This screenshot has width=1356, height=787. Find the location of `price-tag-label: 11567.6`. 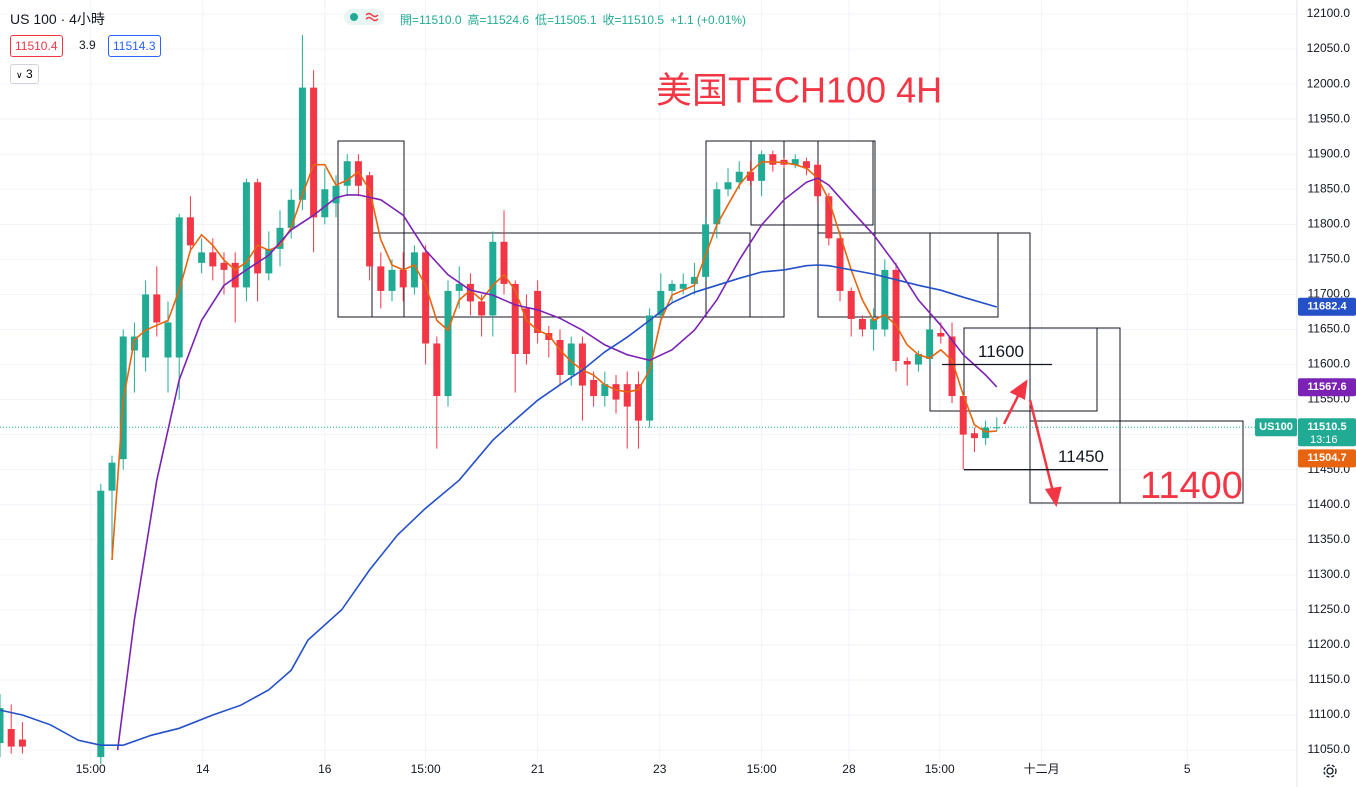

price-tag-label: 11567.6 is located at coordinates (1326, 387).